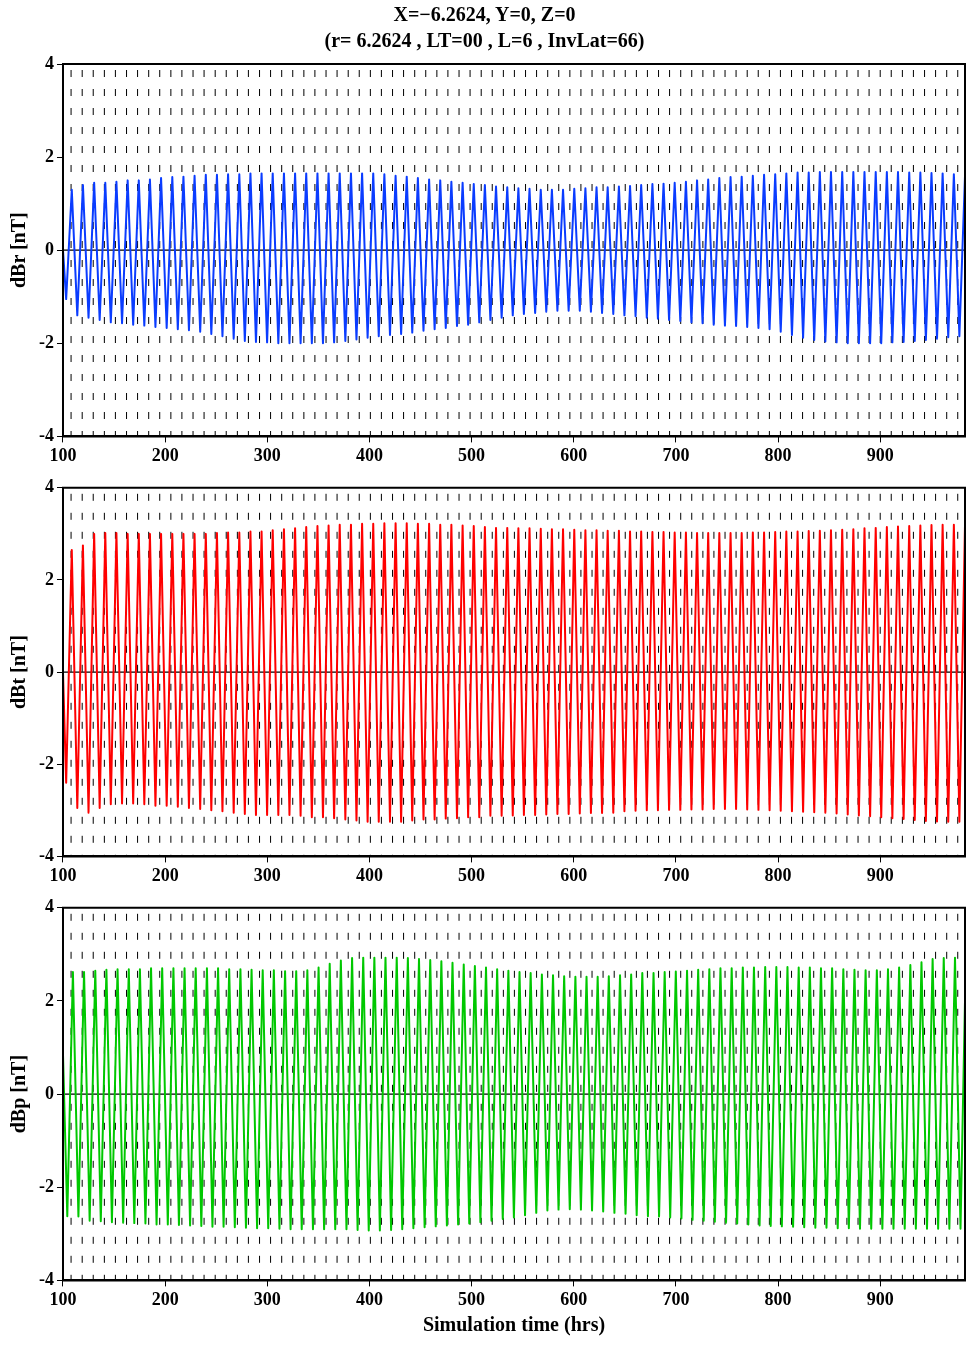  Describe the element at coordinates (484, 41) in the screenshot. I see `chart-subtitle: (r= 6.2624 , LT=00 , L=6 , InvLat=66)` at that location.